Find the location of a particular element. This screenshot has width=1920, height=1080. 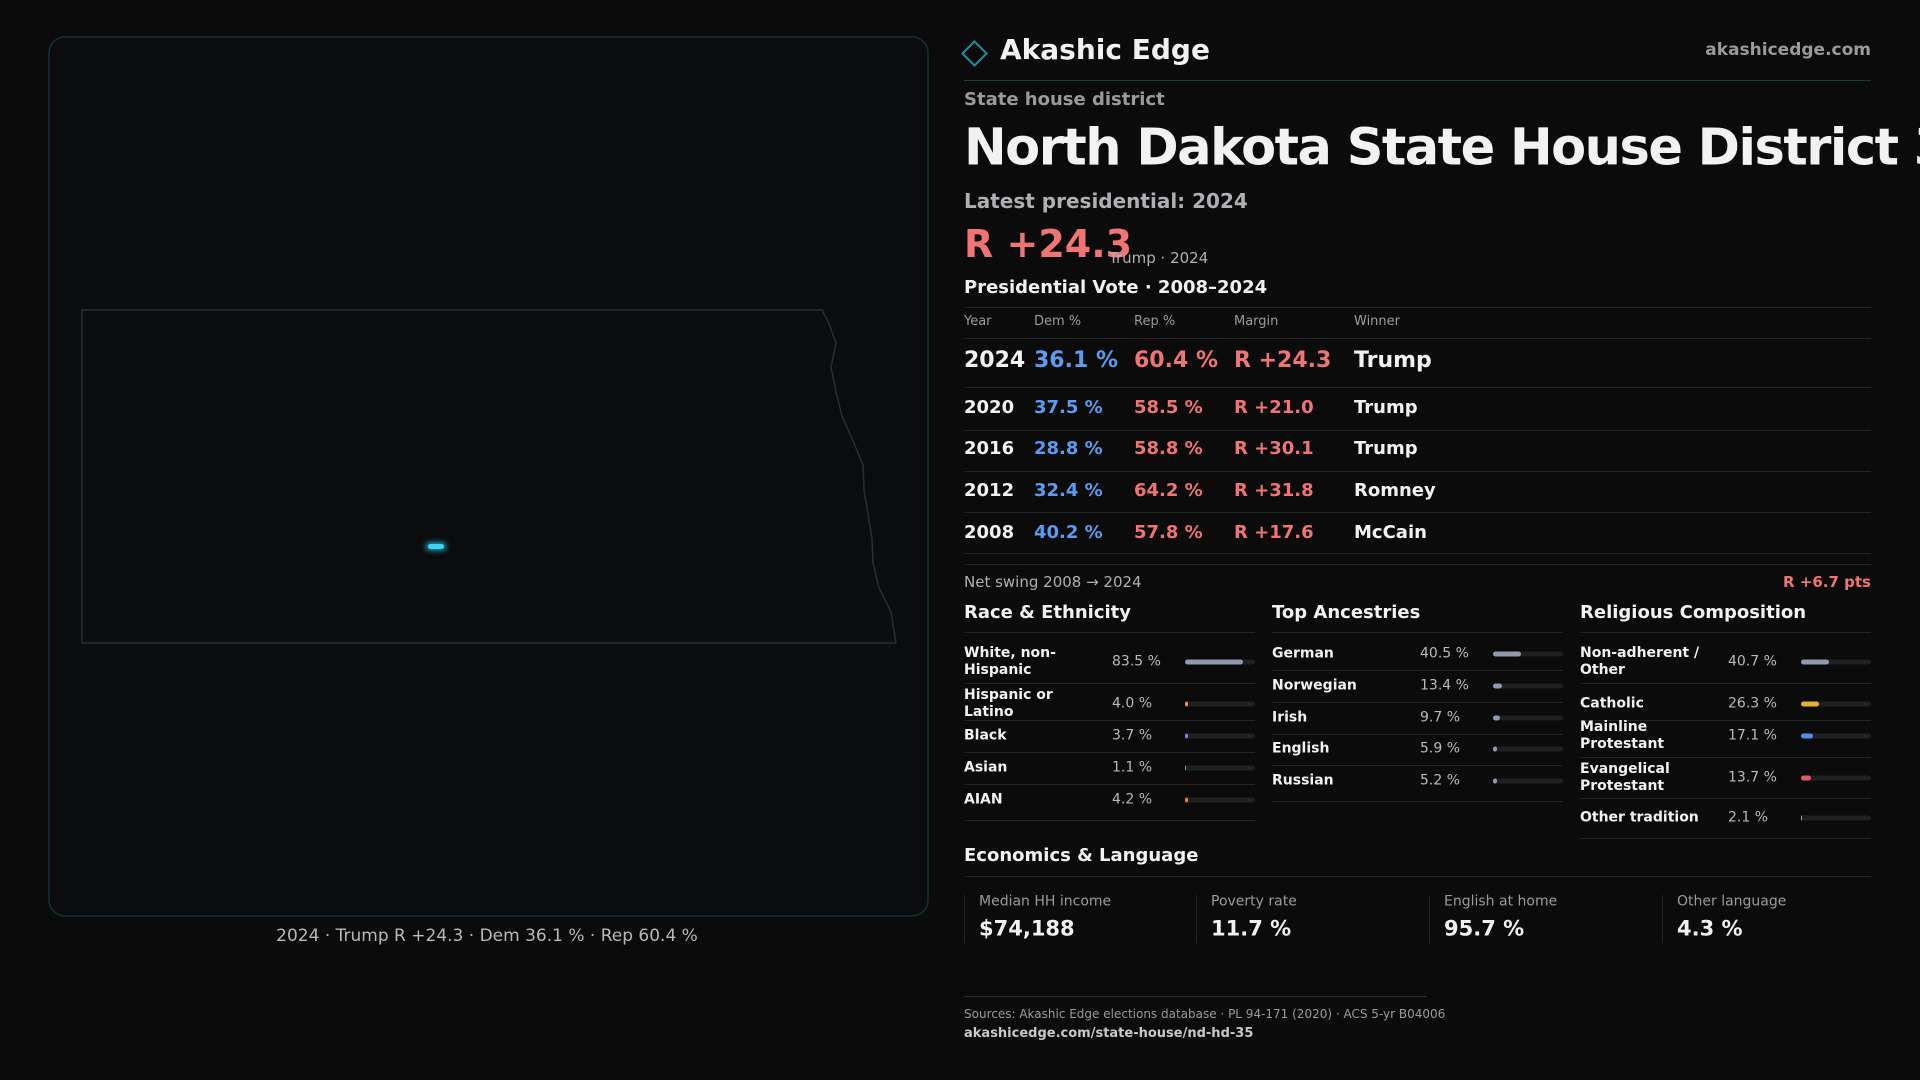

row-name: Other tradition is located at coordinates (1639, 817).